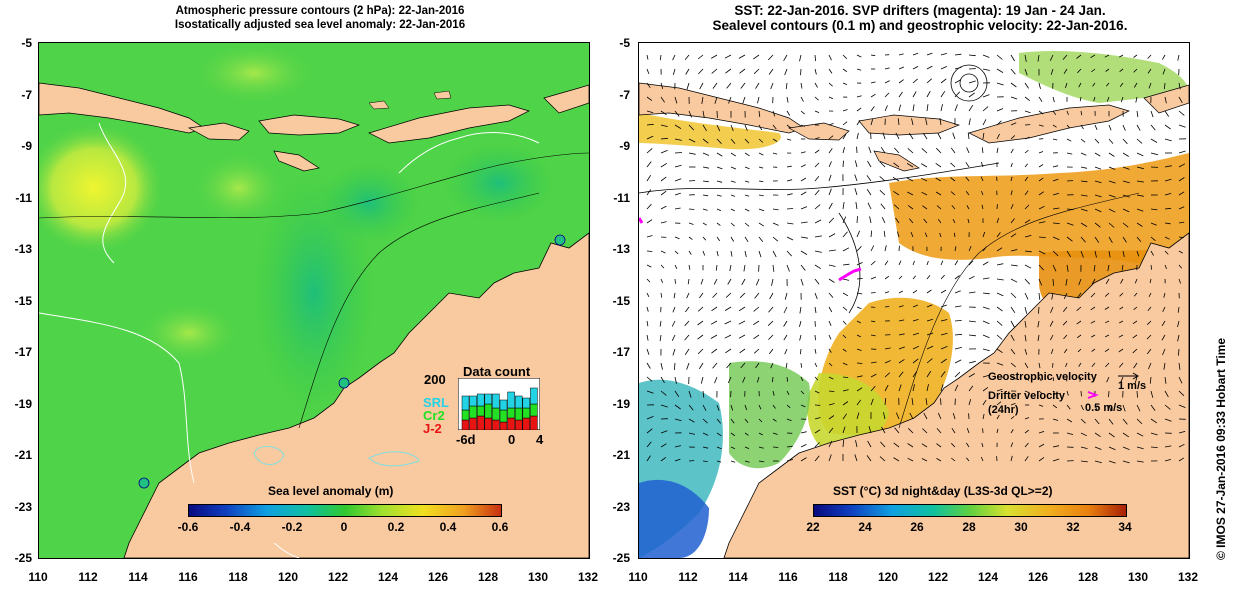 Image resolution: width=1250 pixels, height=590 pixels. I want to click on data-count-x-end: 4, so click(540, 439).